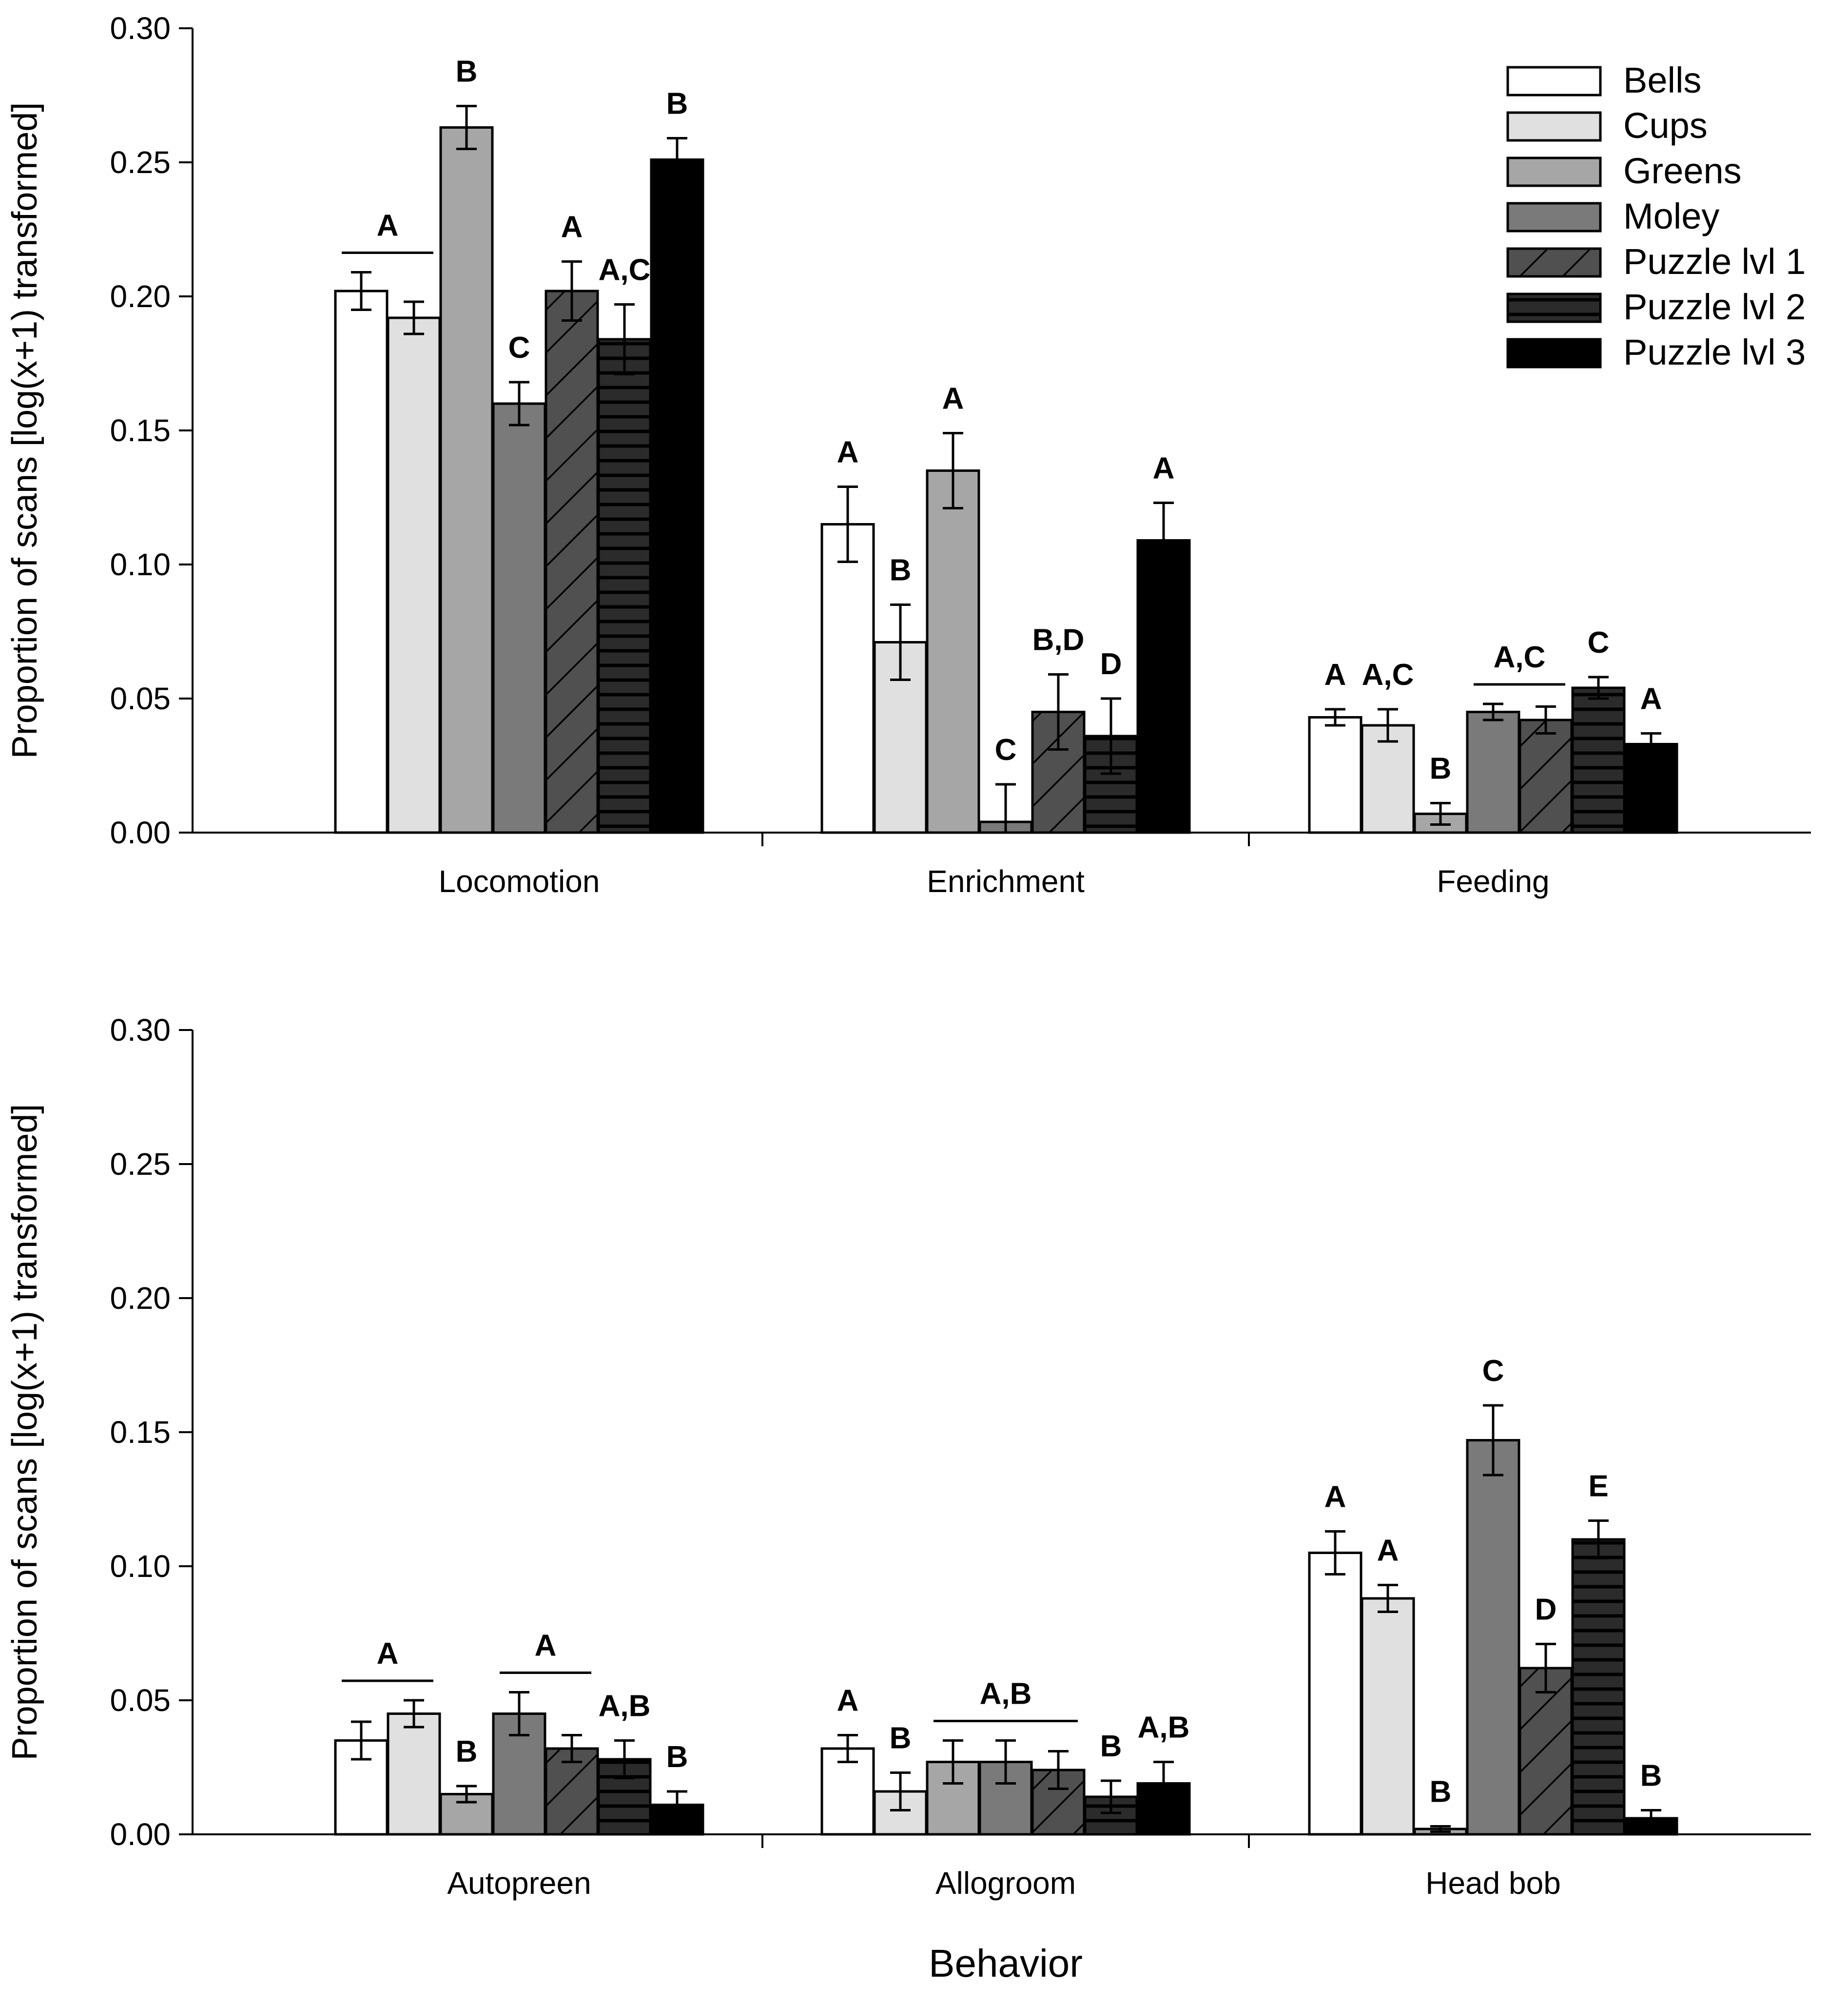 This screenshot has height=2003, width=1848. I want to click on significance-label: D, so click(1111, 664).